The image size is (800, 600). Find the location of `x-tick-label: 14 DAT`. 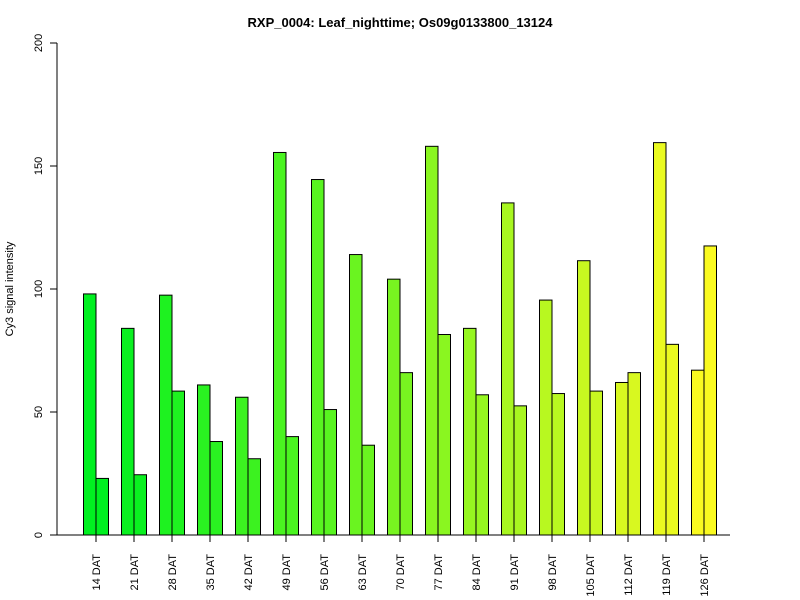

x-tick-label: 14 DAT is located at coordinates (97, 572).